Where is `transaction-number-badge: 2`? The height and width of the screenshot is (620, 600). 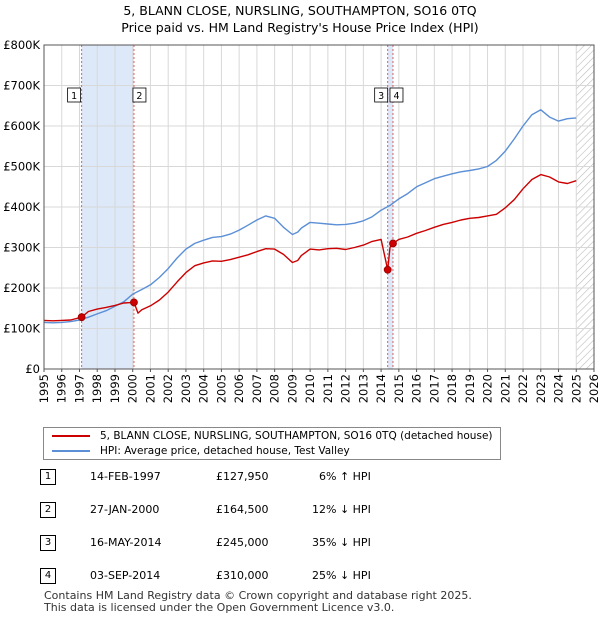
transaction-number-badge: 2 is located at coordinates (48, 510).